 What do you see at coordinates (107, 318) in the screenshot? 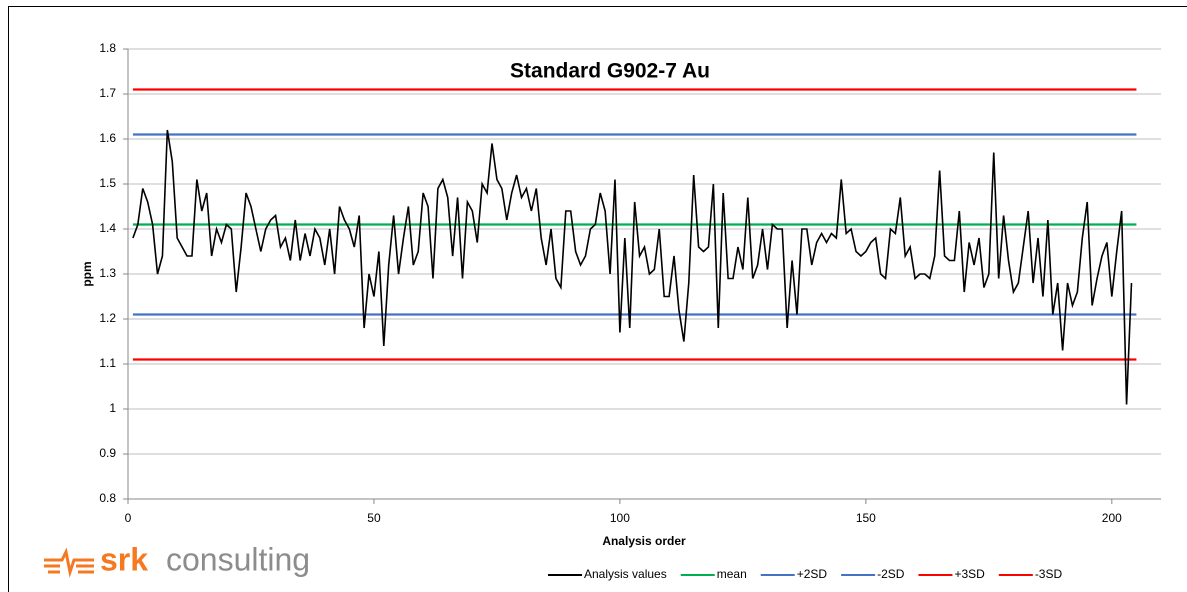
I see `y-tick-label: 1.2` at bounding box center [107, 318].